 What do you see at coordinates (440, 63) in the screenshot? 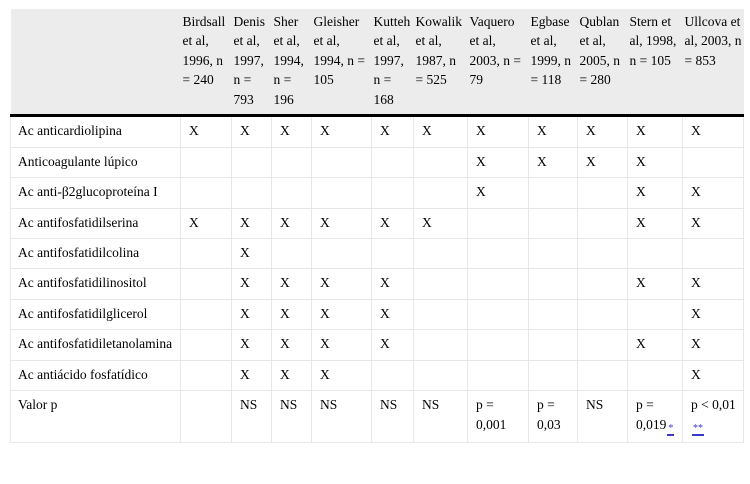
I see `column-header: Kowalik et al, 1987, n = 525` at bounding box center [440, 63].